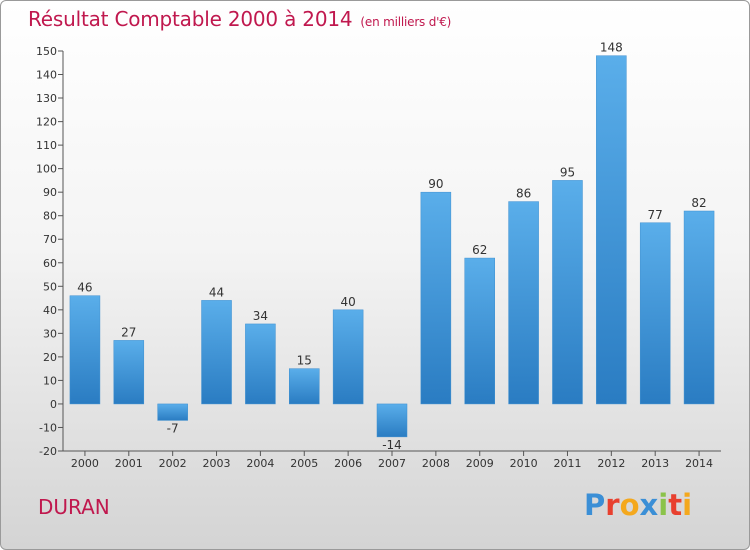  Describe the element at coordinates (567, 463) in the screenshot. I see `x-tick-label: 2011` at that location.